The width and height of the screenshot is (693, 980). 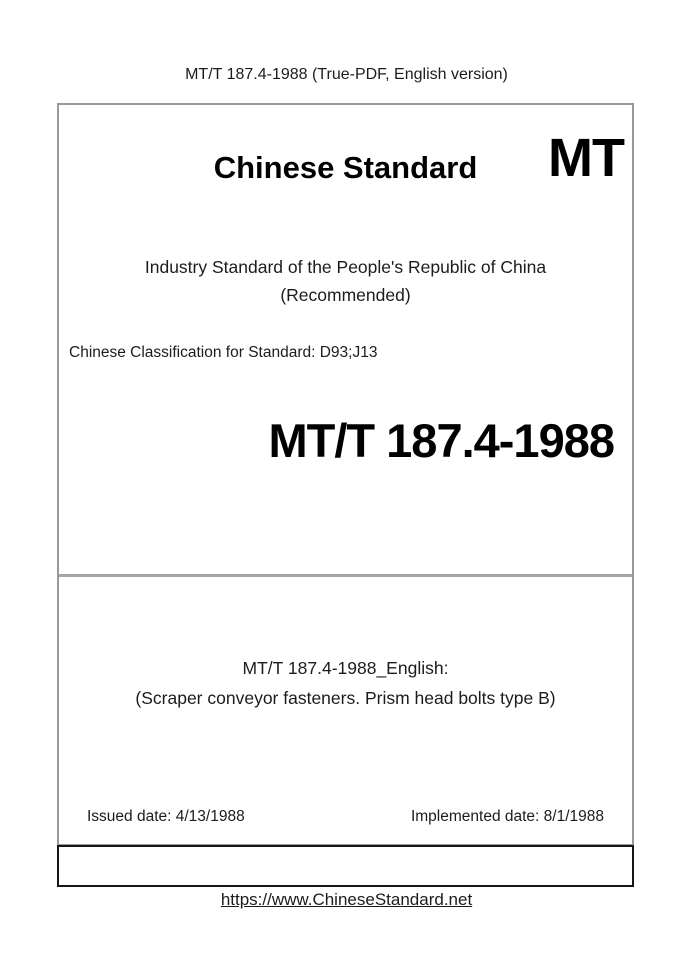 I want to click on footer-link: https://www.ChineseStandard.net, so click(x=346, y=899).